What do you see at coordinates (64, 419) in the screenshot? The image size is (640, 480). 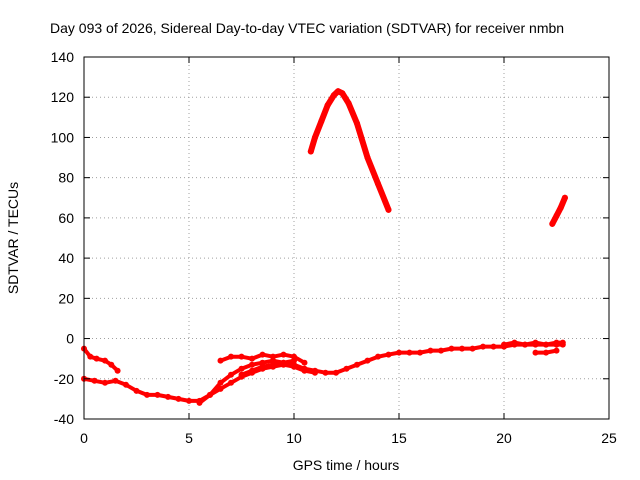 I see `y-tick-label: -40` at bounding box center [64, 419].